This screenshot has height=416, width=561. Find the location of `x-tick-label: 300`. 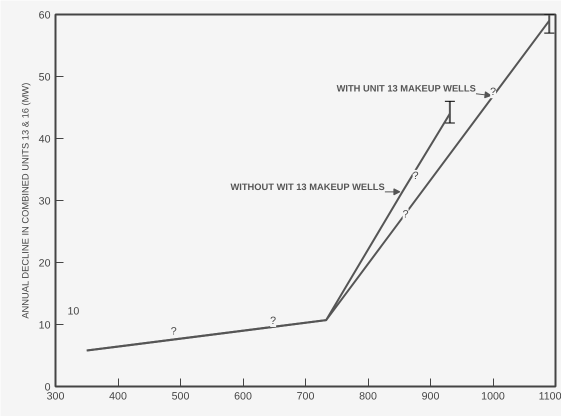

x-tick-label: 300 is located at coordinates (55, 396).